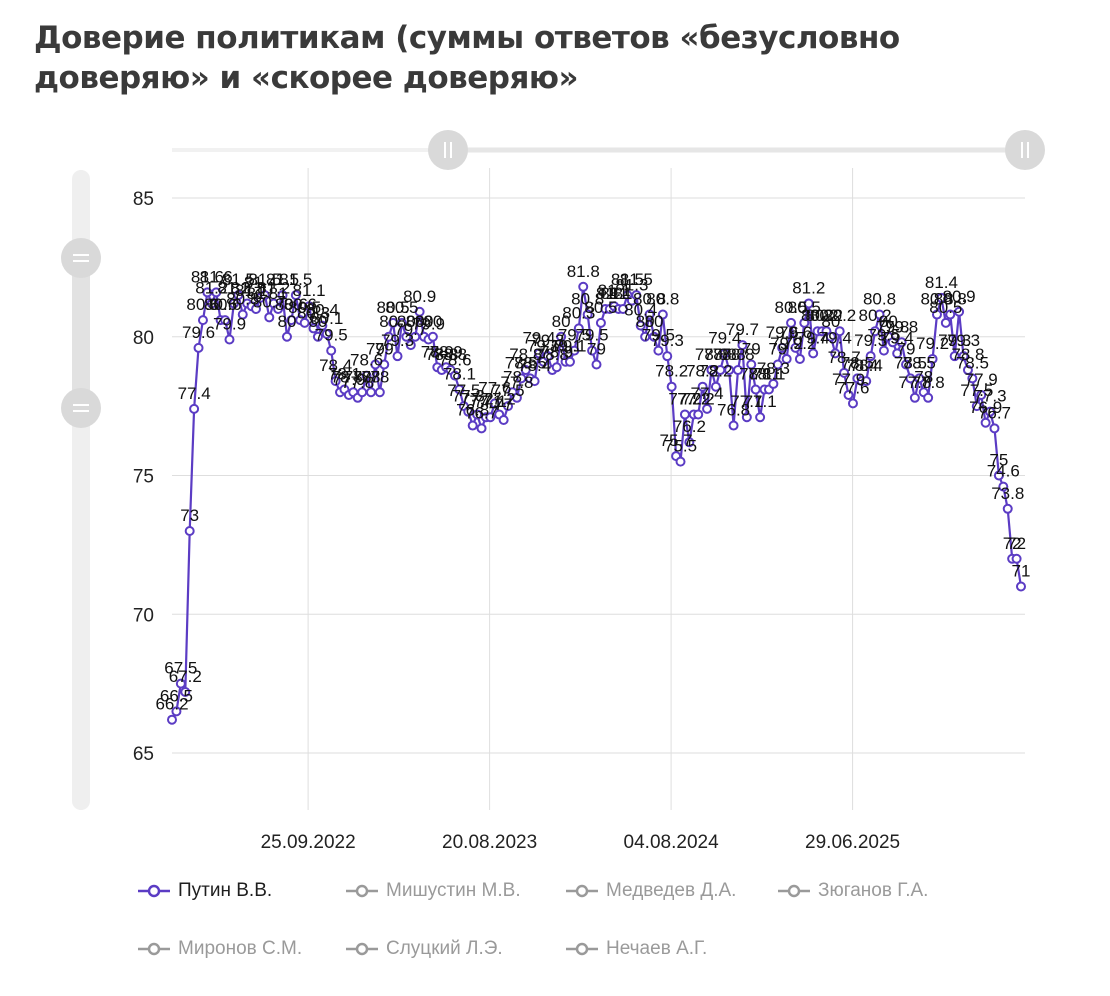 This screenshot has height=996, width=1110. Describe the element at coordinates (348, 379) in the screenshot. I see `data-label: 77.9` at that location.